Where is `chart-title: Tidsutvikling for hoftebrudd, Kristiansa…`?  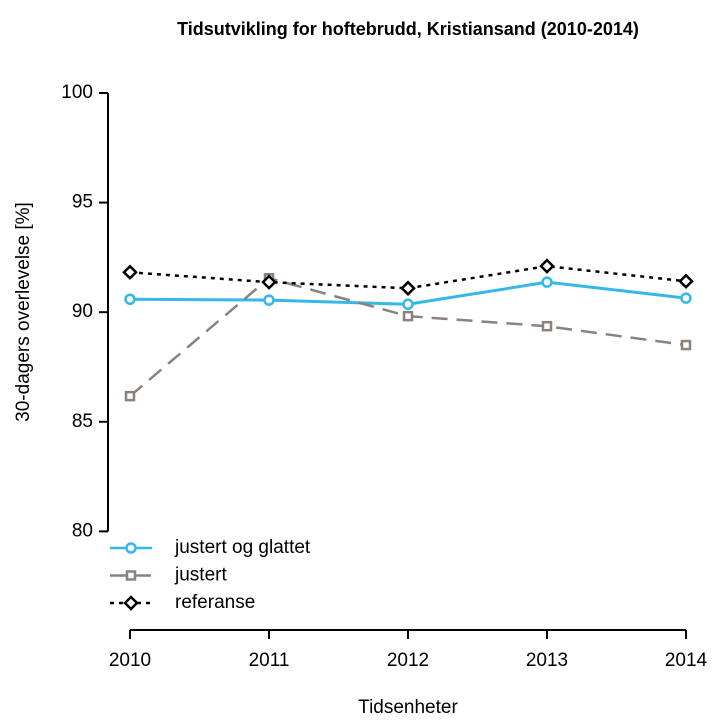
chart-title: Tidsutvikling for hoftebrudd, Kristiansa… is located at coordinates (408, 29).